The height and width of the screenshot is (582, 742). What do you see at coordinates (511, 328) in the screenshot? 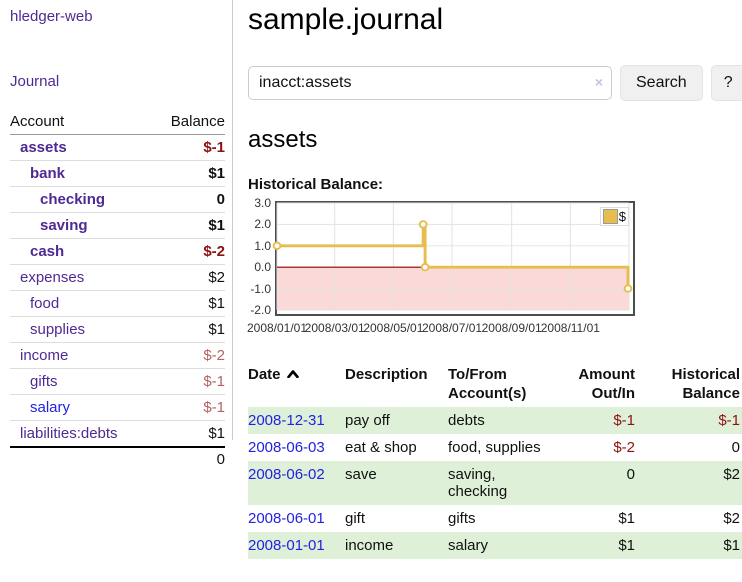
I see `x-axis-tick: 2008/09/01` at bounding box center [511, 328].